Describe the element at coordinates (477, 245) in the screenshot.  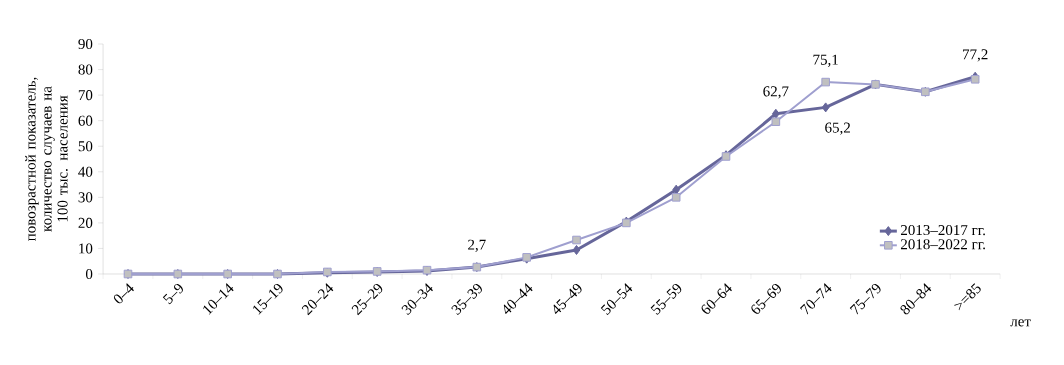
I see `data-label: 2,7` at that location.